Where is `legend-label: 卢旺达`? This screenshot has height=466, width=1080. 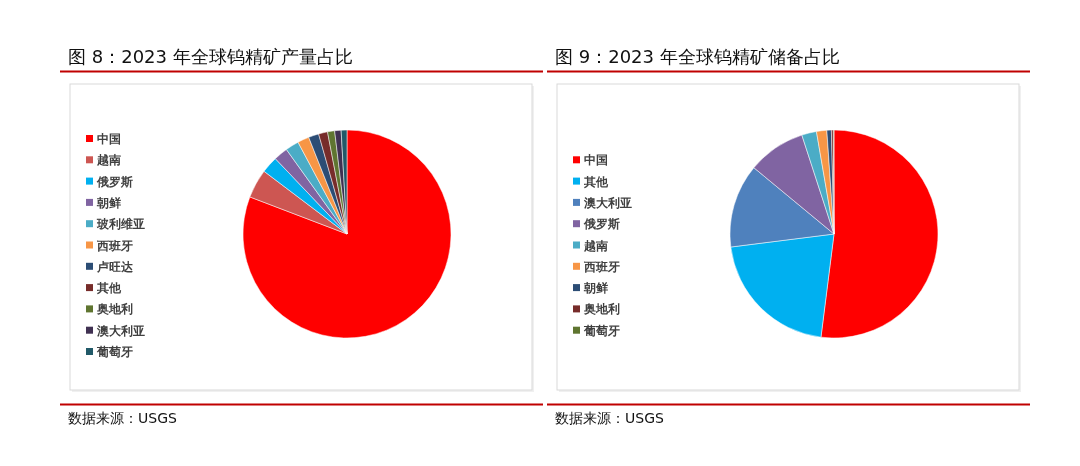 legend-label: 卢旺达 is located at coordinates (115, 266).